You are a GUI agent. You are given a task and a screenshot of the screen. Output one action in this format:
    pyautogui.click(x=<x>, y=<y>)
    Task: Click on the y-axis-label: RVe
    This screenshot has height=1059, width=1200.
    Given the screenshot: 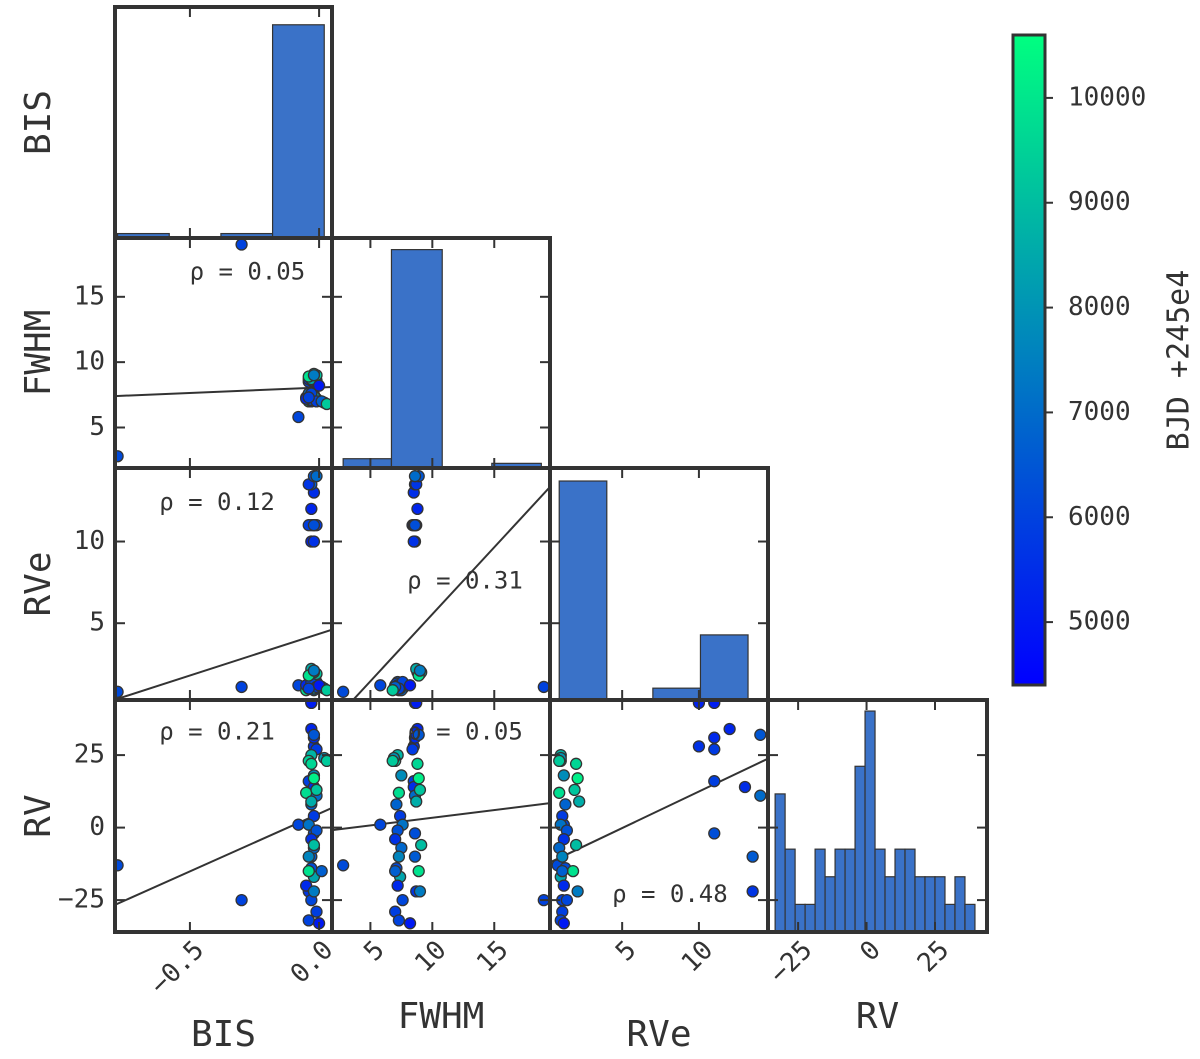 What is the action you would take?
    pyautogui.click(x=38, y=583)
    